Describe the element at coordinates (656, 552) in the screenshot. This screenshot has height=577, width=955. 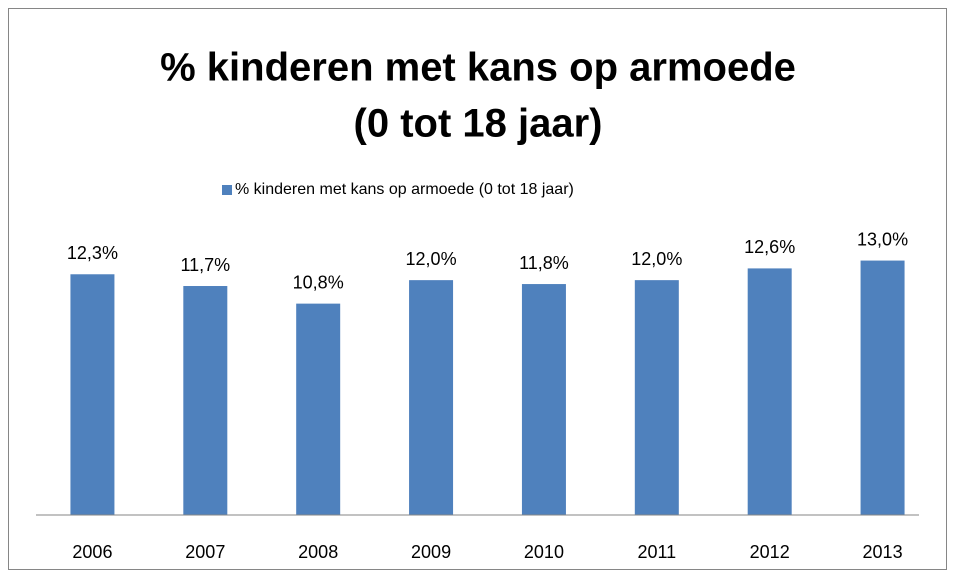
I see `x-tick-label: 2011` at that location.